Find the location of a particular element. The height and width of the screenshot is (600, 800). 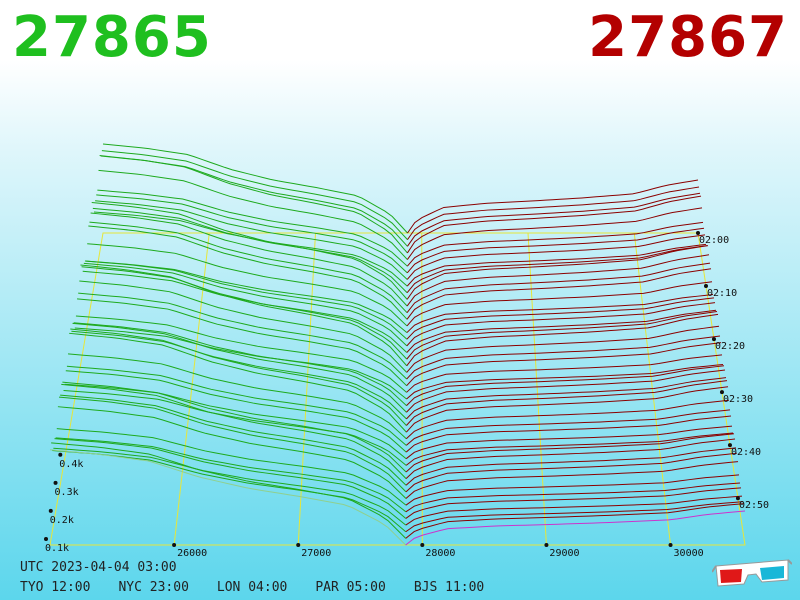

time-tick-label: 02:40 is located at coordinates (746, 452).